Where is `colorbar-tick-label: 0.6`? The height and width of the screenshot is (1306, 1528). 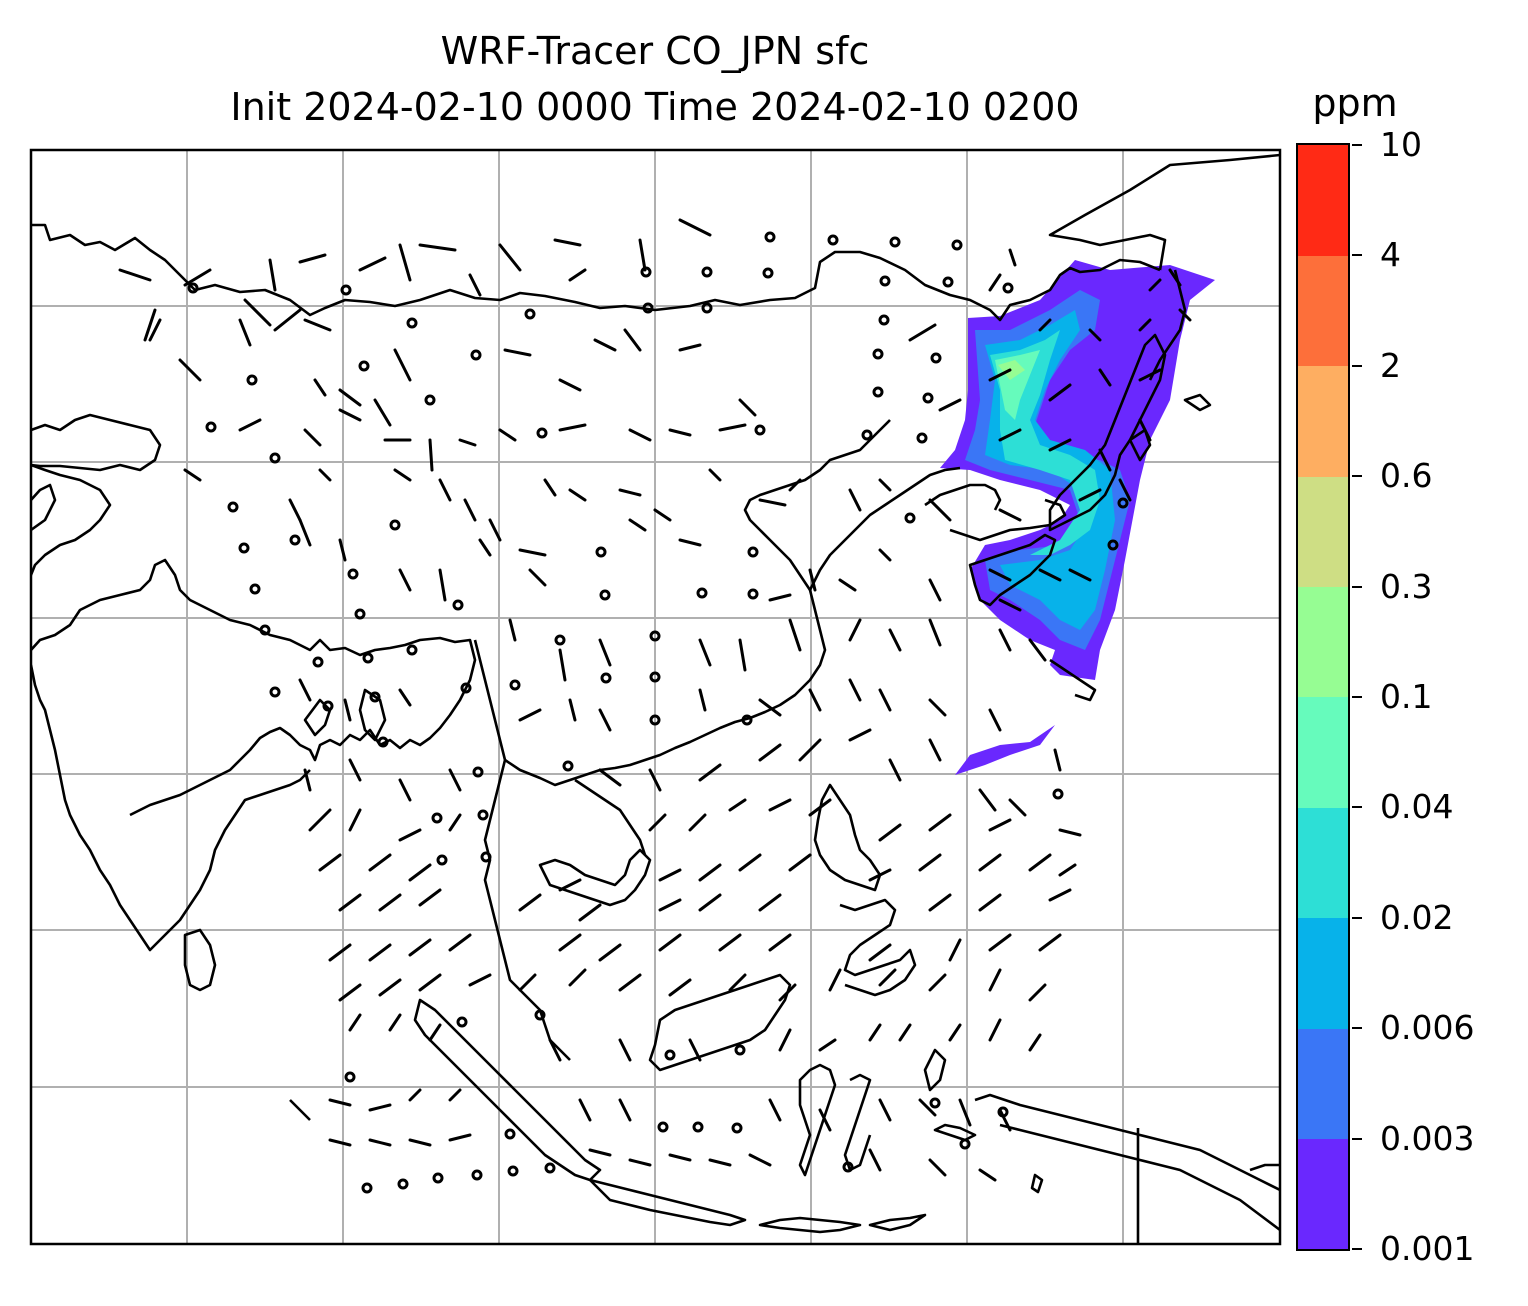 colorbar-tick-label: 0.6 is located at coordinates (1406, 476).